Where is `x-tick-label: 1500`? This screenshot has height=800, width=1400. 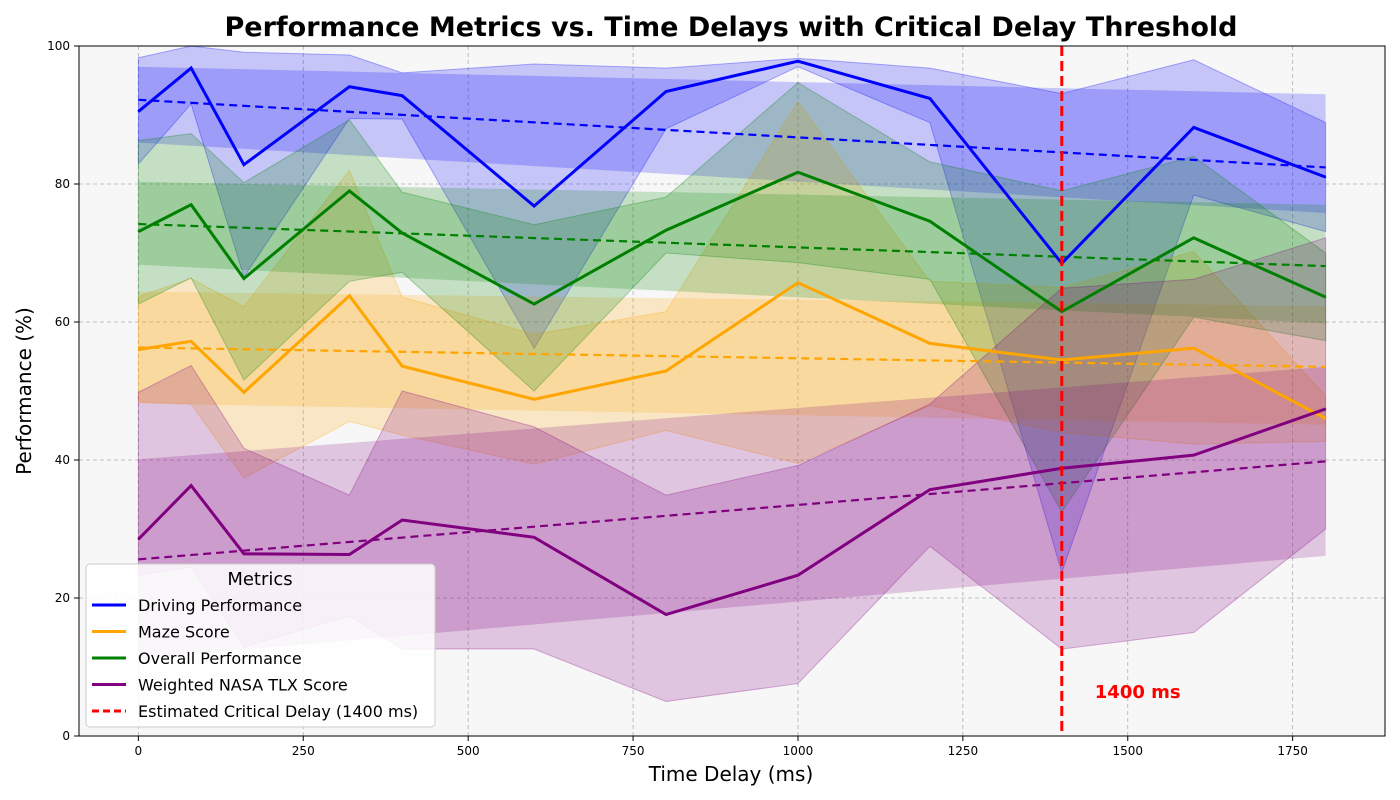 x-tick-label: 1500 is located at coordinates (1127, 751).